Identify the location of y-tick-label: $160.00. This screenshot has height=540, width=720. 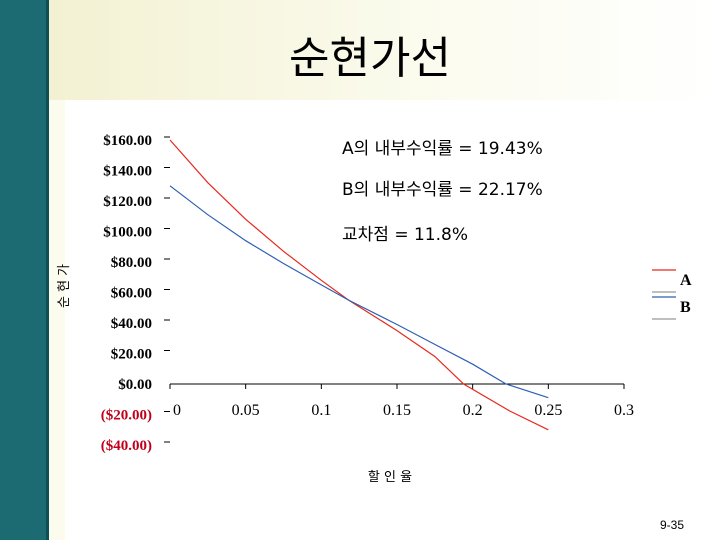
(127, 141).